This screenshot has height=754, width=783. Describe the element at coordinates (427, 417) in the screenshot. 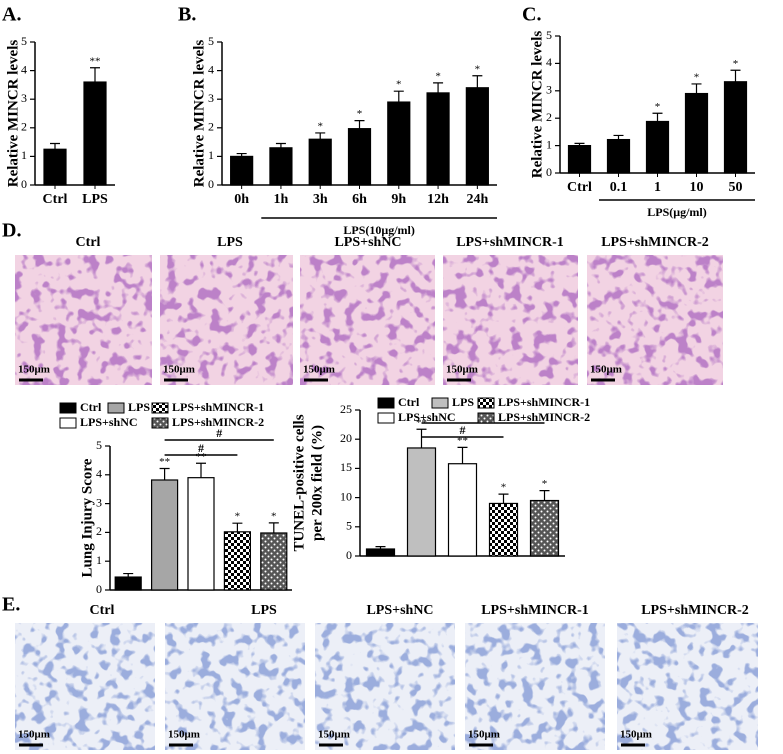

I see `legend-label: LPS+shNC` at that location.